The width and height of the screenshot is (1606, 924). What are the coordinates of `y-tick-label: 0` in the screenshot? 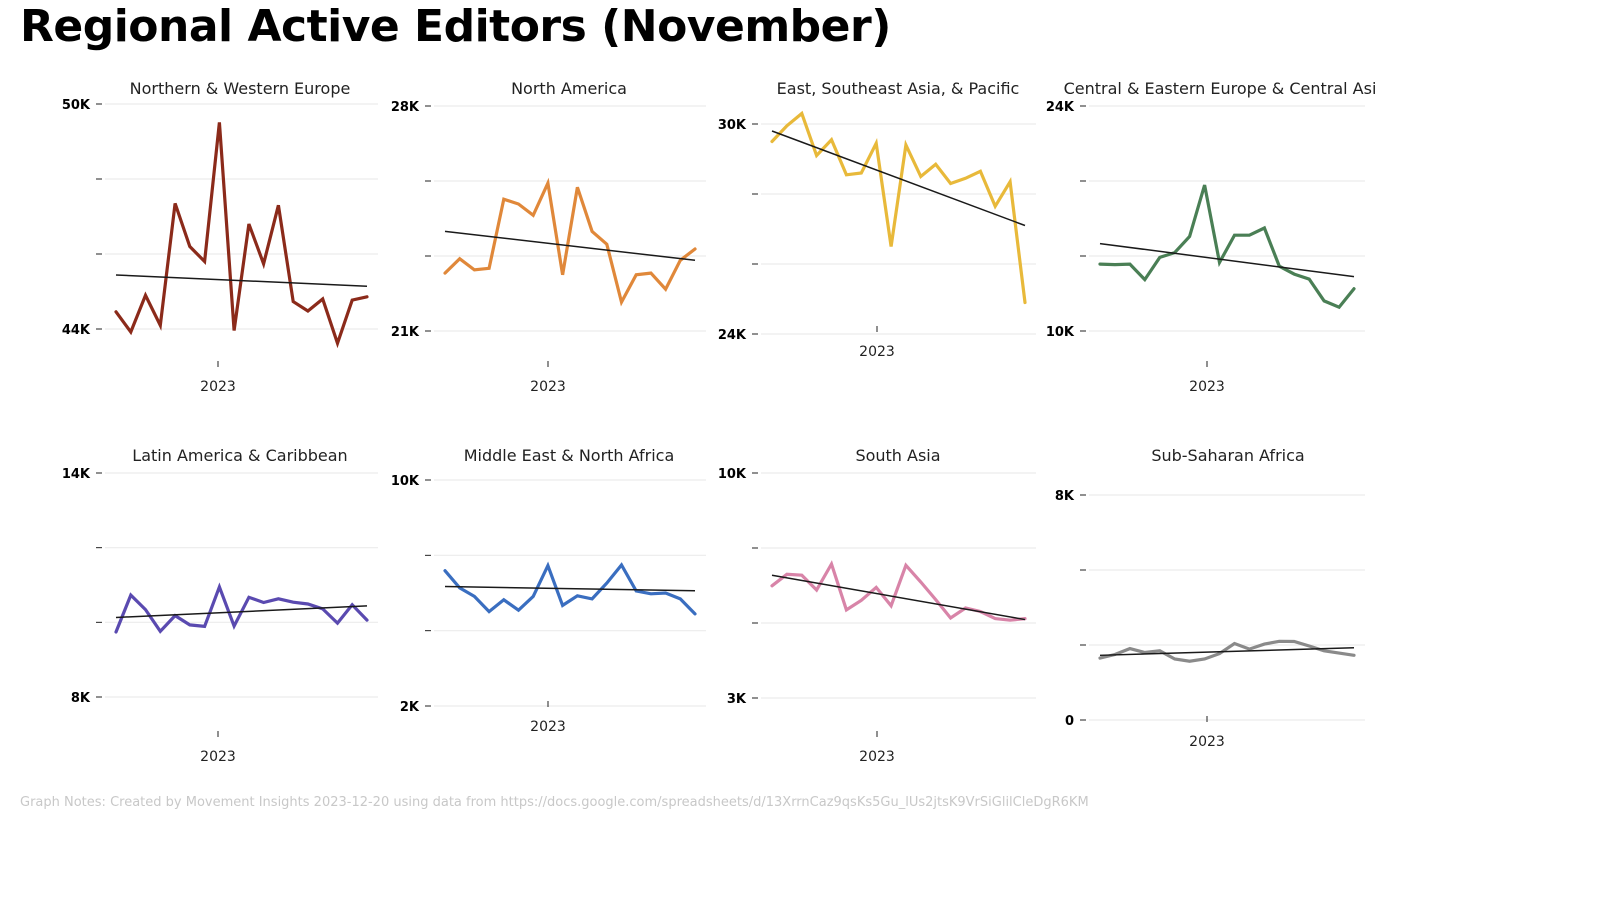 It's located at (1069, 721).